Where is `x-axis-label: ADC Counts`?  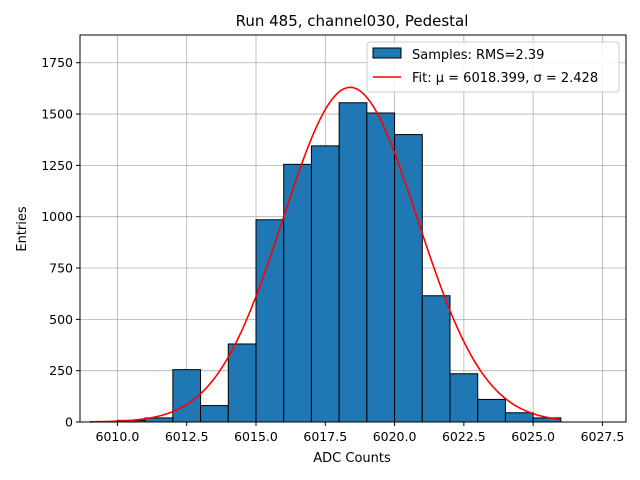 x-axis-label: ADC Counts is located at coordinates (352, 458).